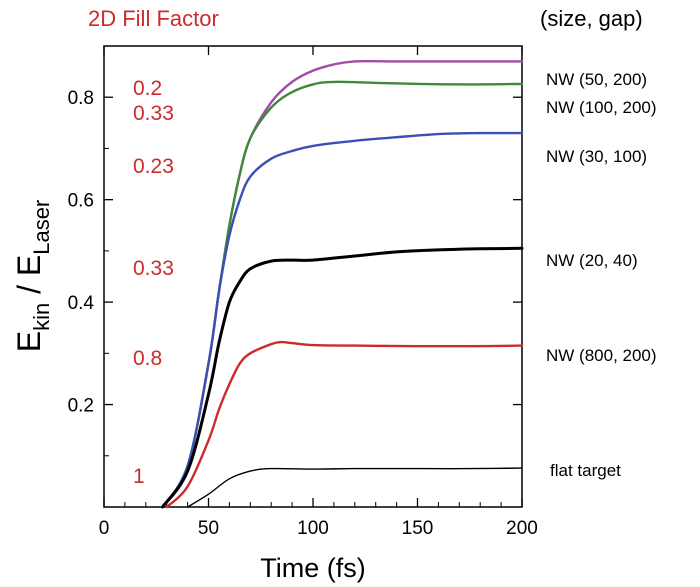 This screenshot has height=587, width=700. What do you see at coordinates (208, 528) in the screenshot?
I see `x-tick-label: 50` at bounding box center [208, 528].